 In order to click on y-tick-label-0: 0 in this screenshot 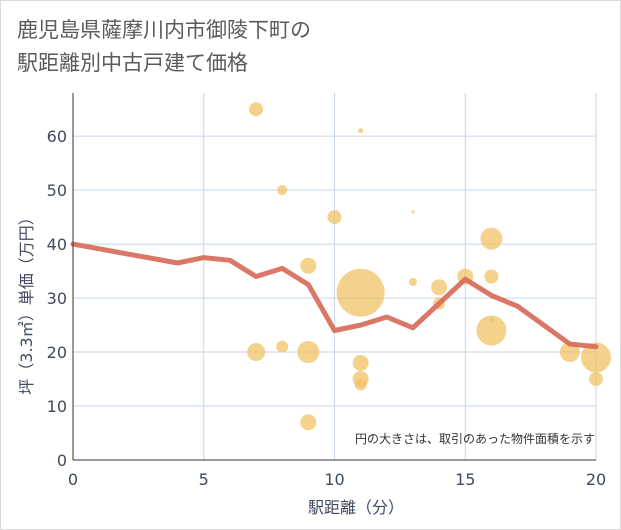, I will do `click(62, 460)`.